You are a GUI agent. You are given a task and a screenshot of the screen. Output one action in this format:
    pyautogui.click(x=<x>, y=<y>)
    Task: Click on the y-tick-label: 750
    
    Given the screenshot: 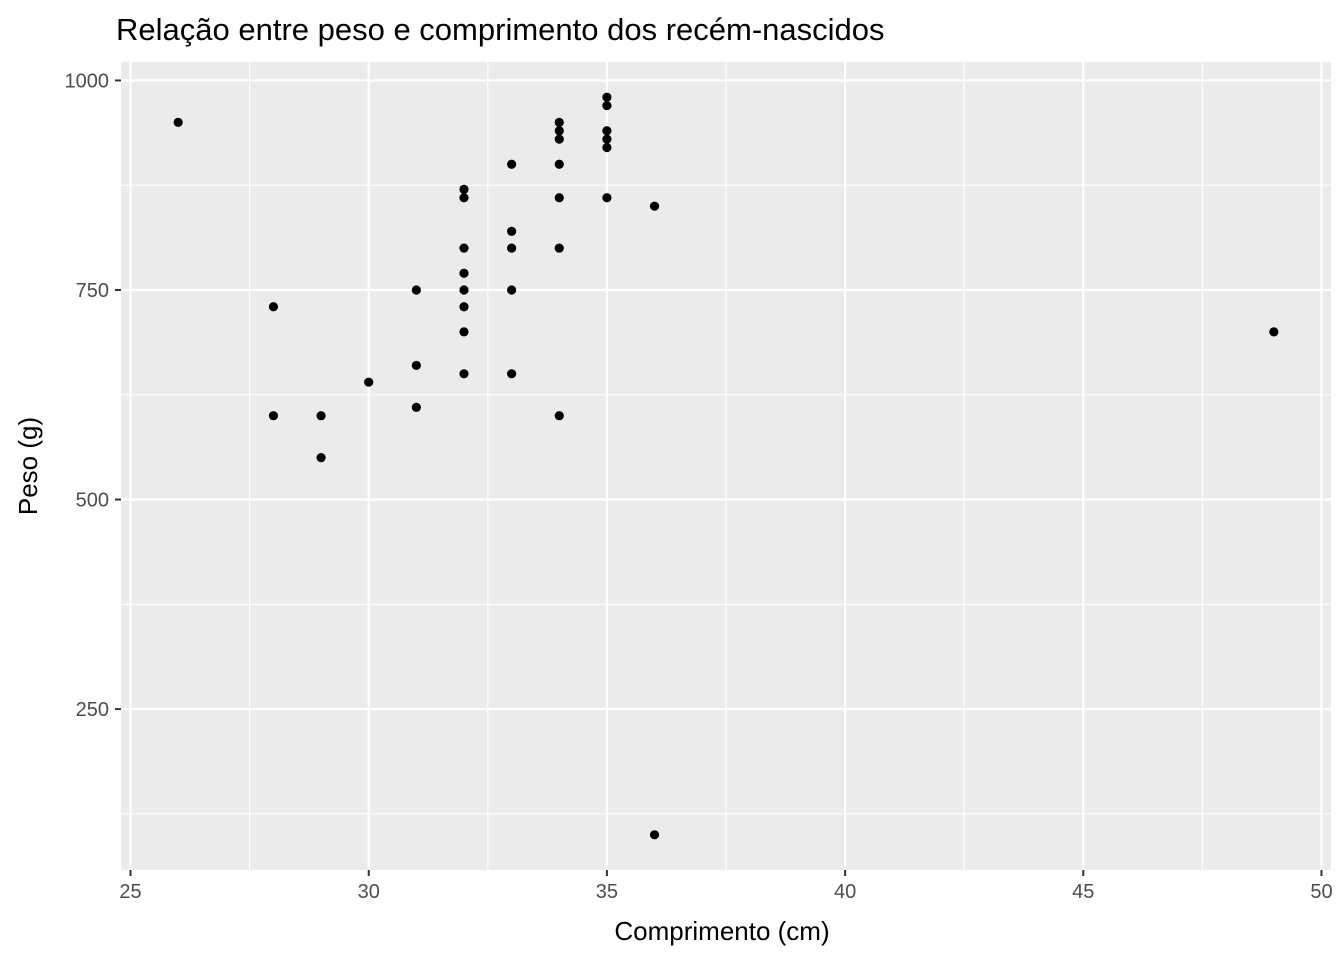 What is the action you would take?
    pyautogui.click(x=92, y=291)
    